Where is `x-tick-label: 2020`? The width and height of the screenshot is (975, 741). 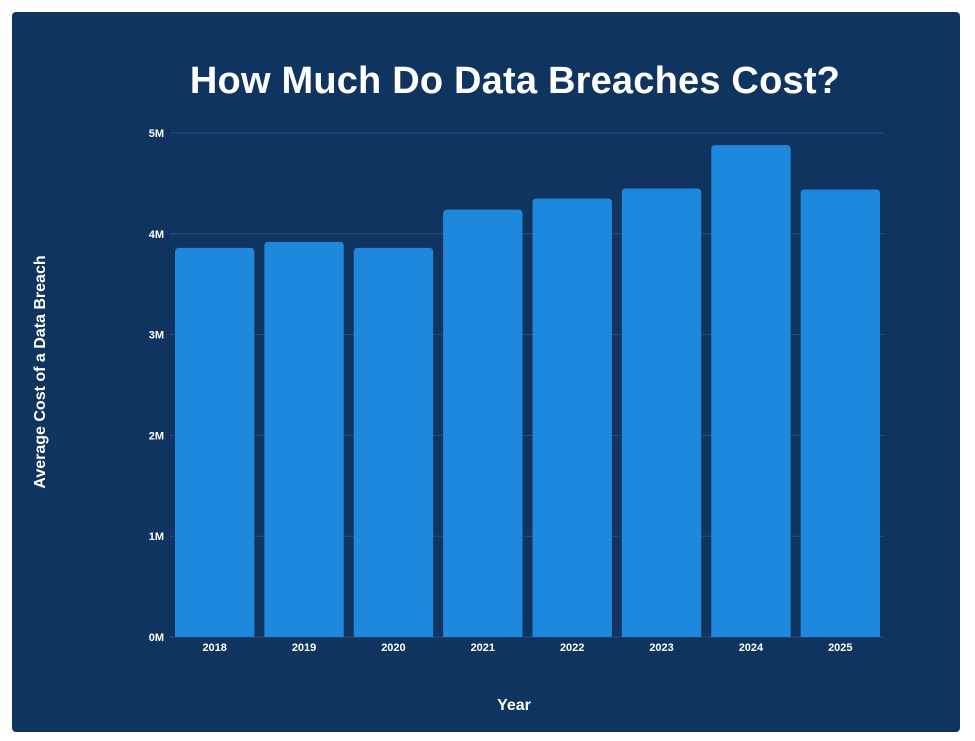
x-tick-label: 2020 is located at coordinates (393, 648).